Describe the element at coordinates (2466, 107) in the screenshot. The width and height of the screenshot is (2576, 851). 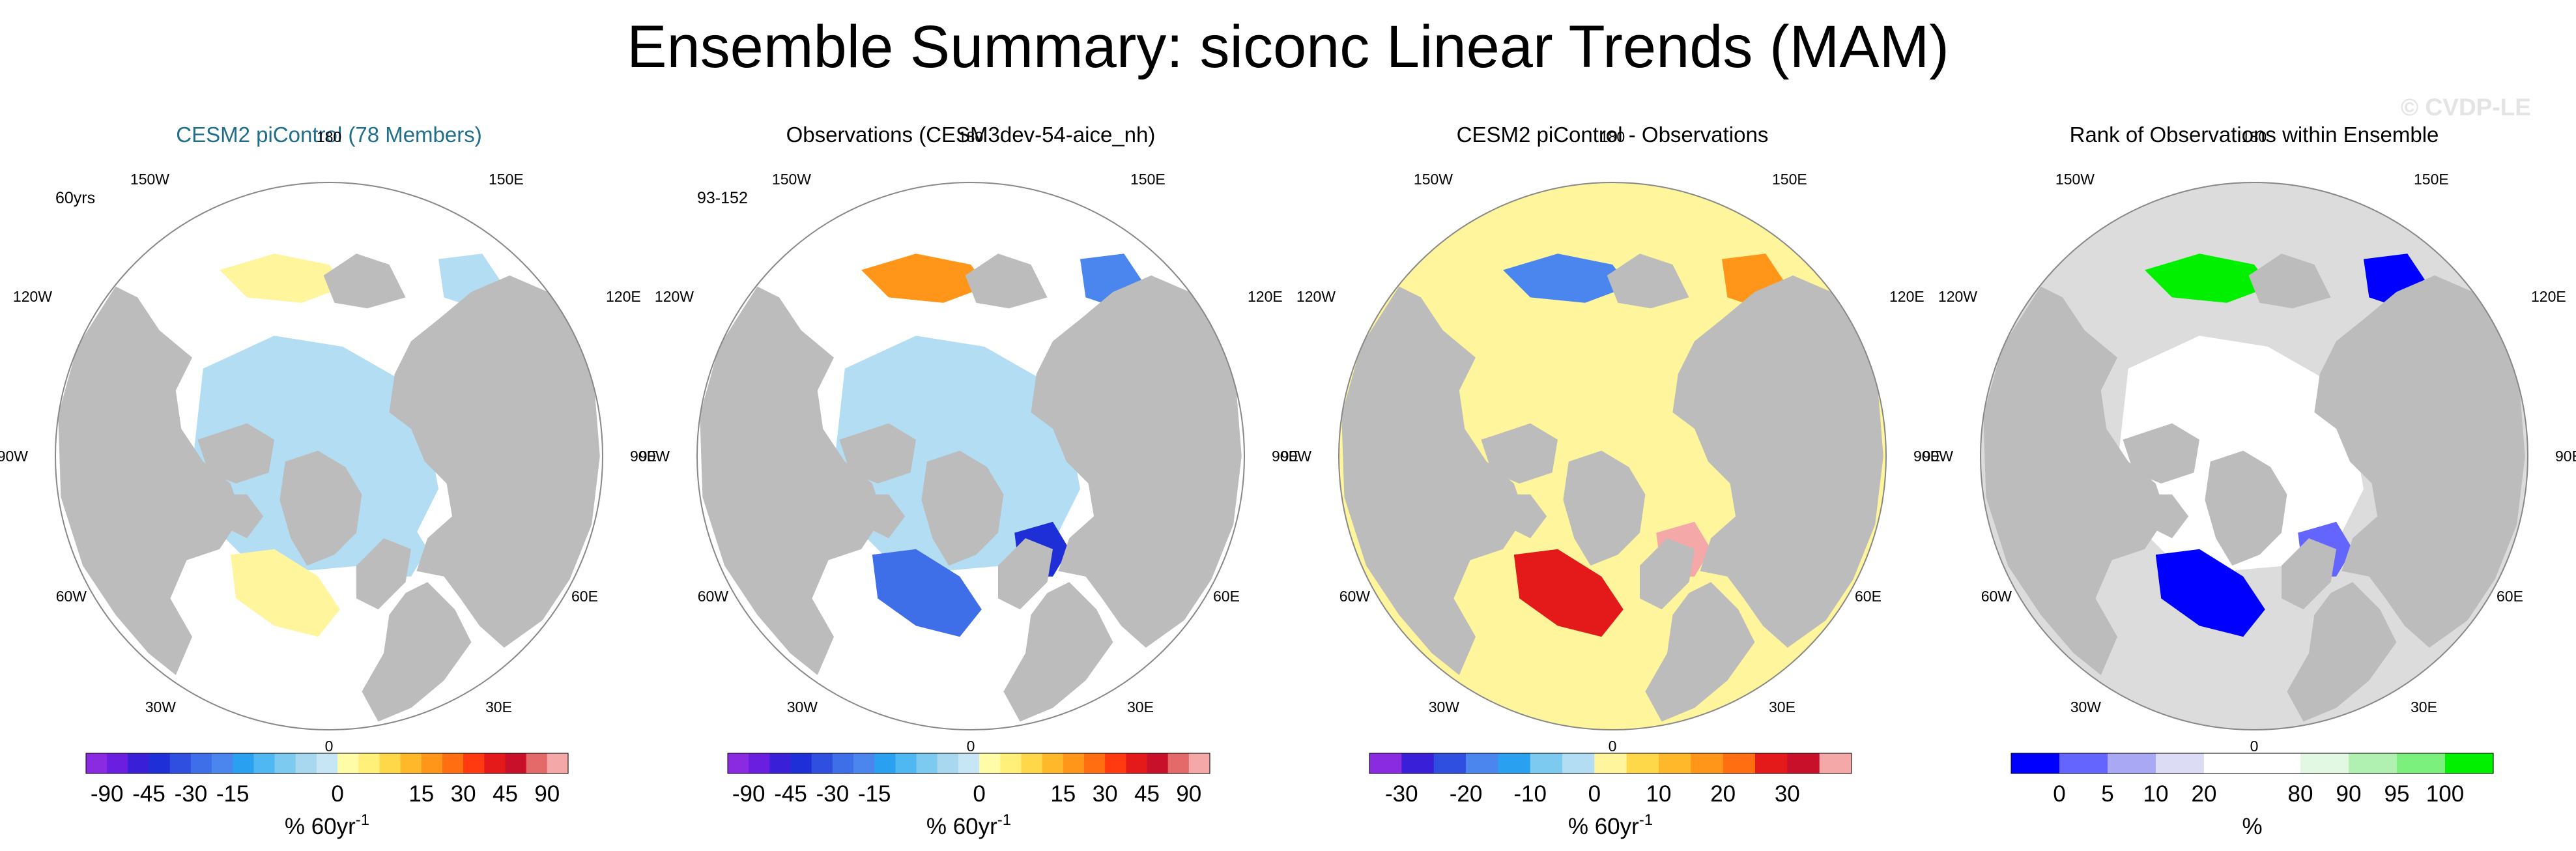
I see `watermark-text: © CVDP-LE` at that location.